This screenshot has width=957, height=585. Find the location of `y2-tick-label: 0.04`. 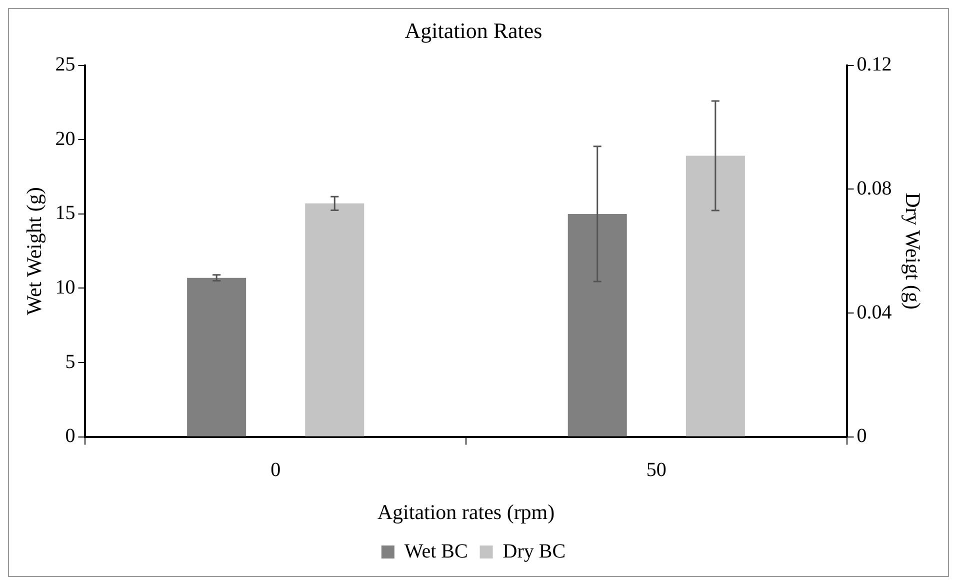

y2-tick-label: 0.04 is located at coordinates (874, 312).